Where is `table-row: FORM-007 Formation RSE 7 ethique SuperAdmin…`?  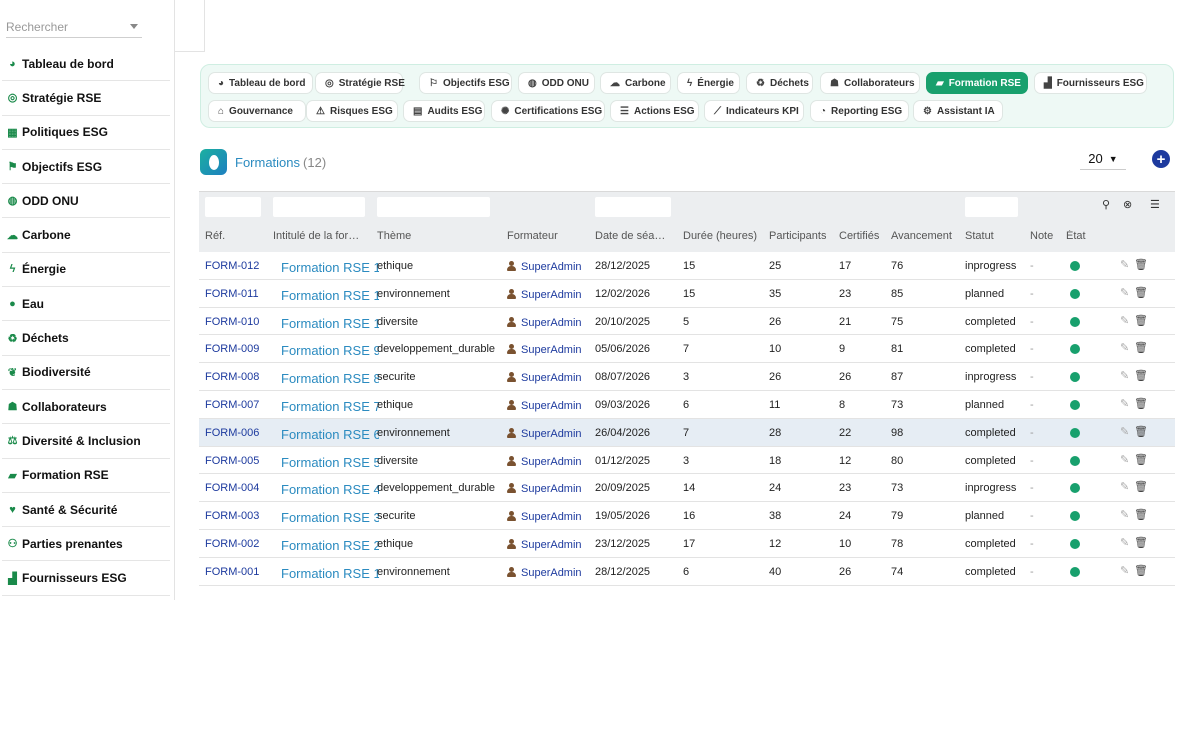 table-row: FORM-007 Formation RSE 7 ethique SuperAdmin… is located at coordinates (687, 405).